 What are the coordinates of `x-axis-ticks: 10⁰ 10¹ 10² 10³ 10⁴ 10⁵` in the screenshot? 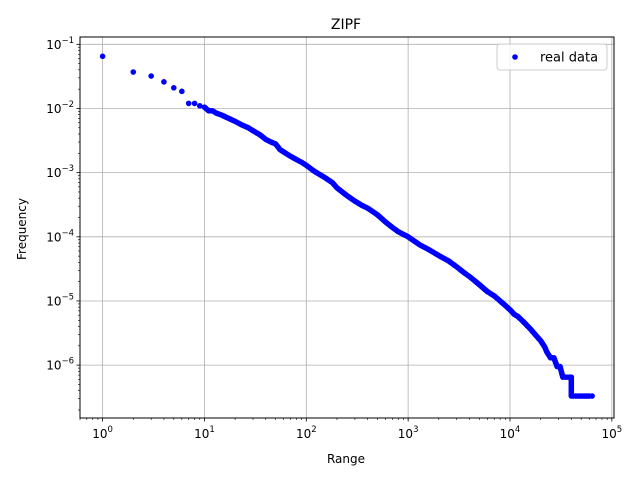 It's located at (350, 429).